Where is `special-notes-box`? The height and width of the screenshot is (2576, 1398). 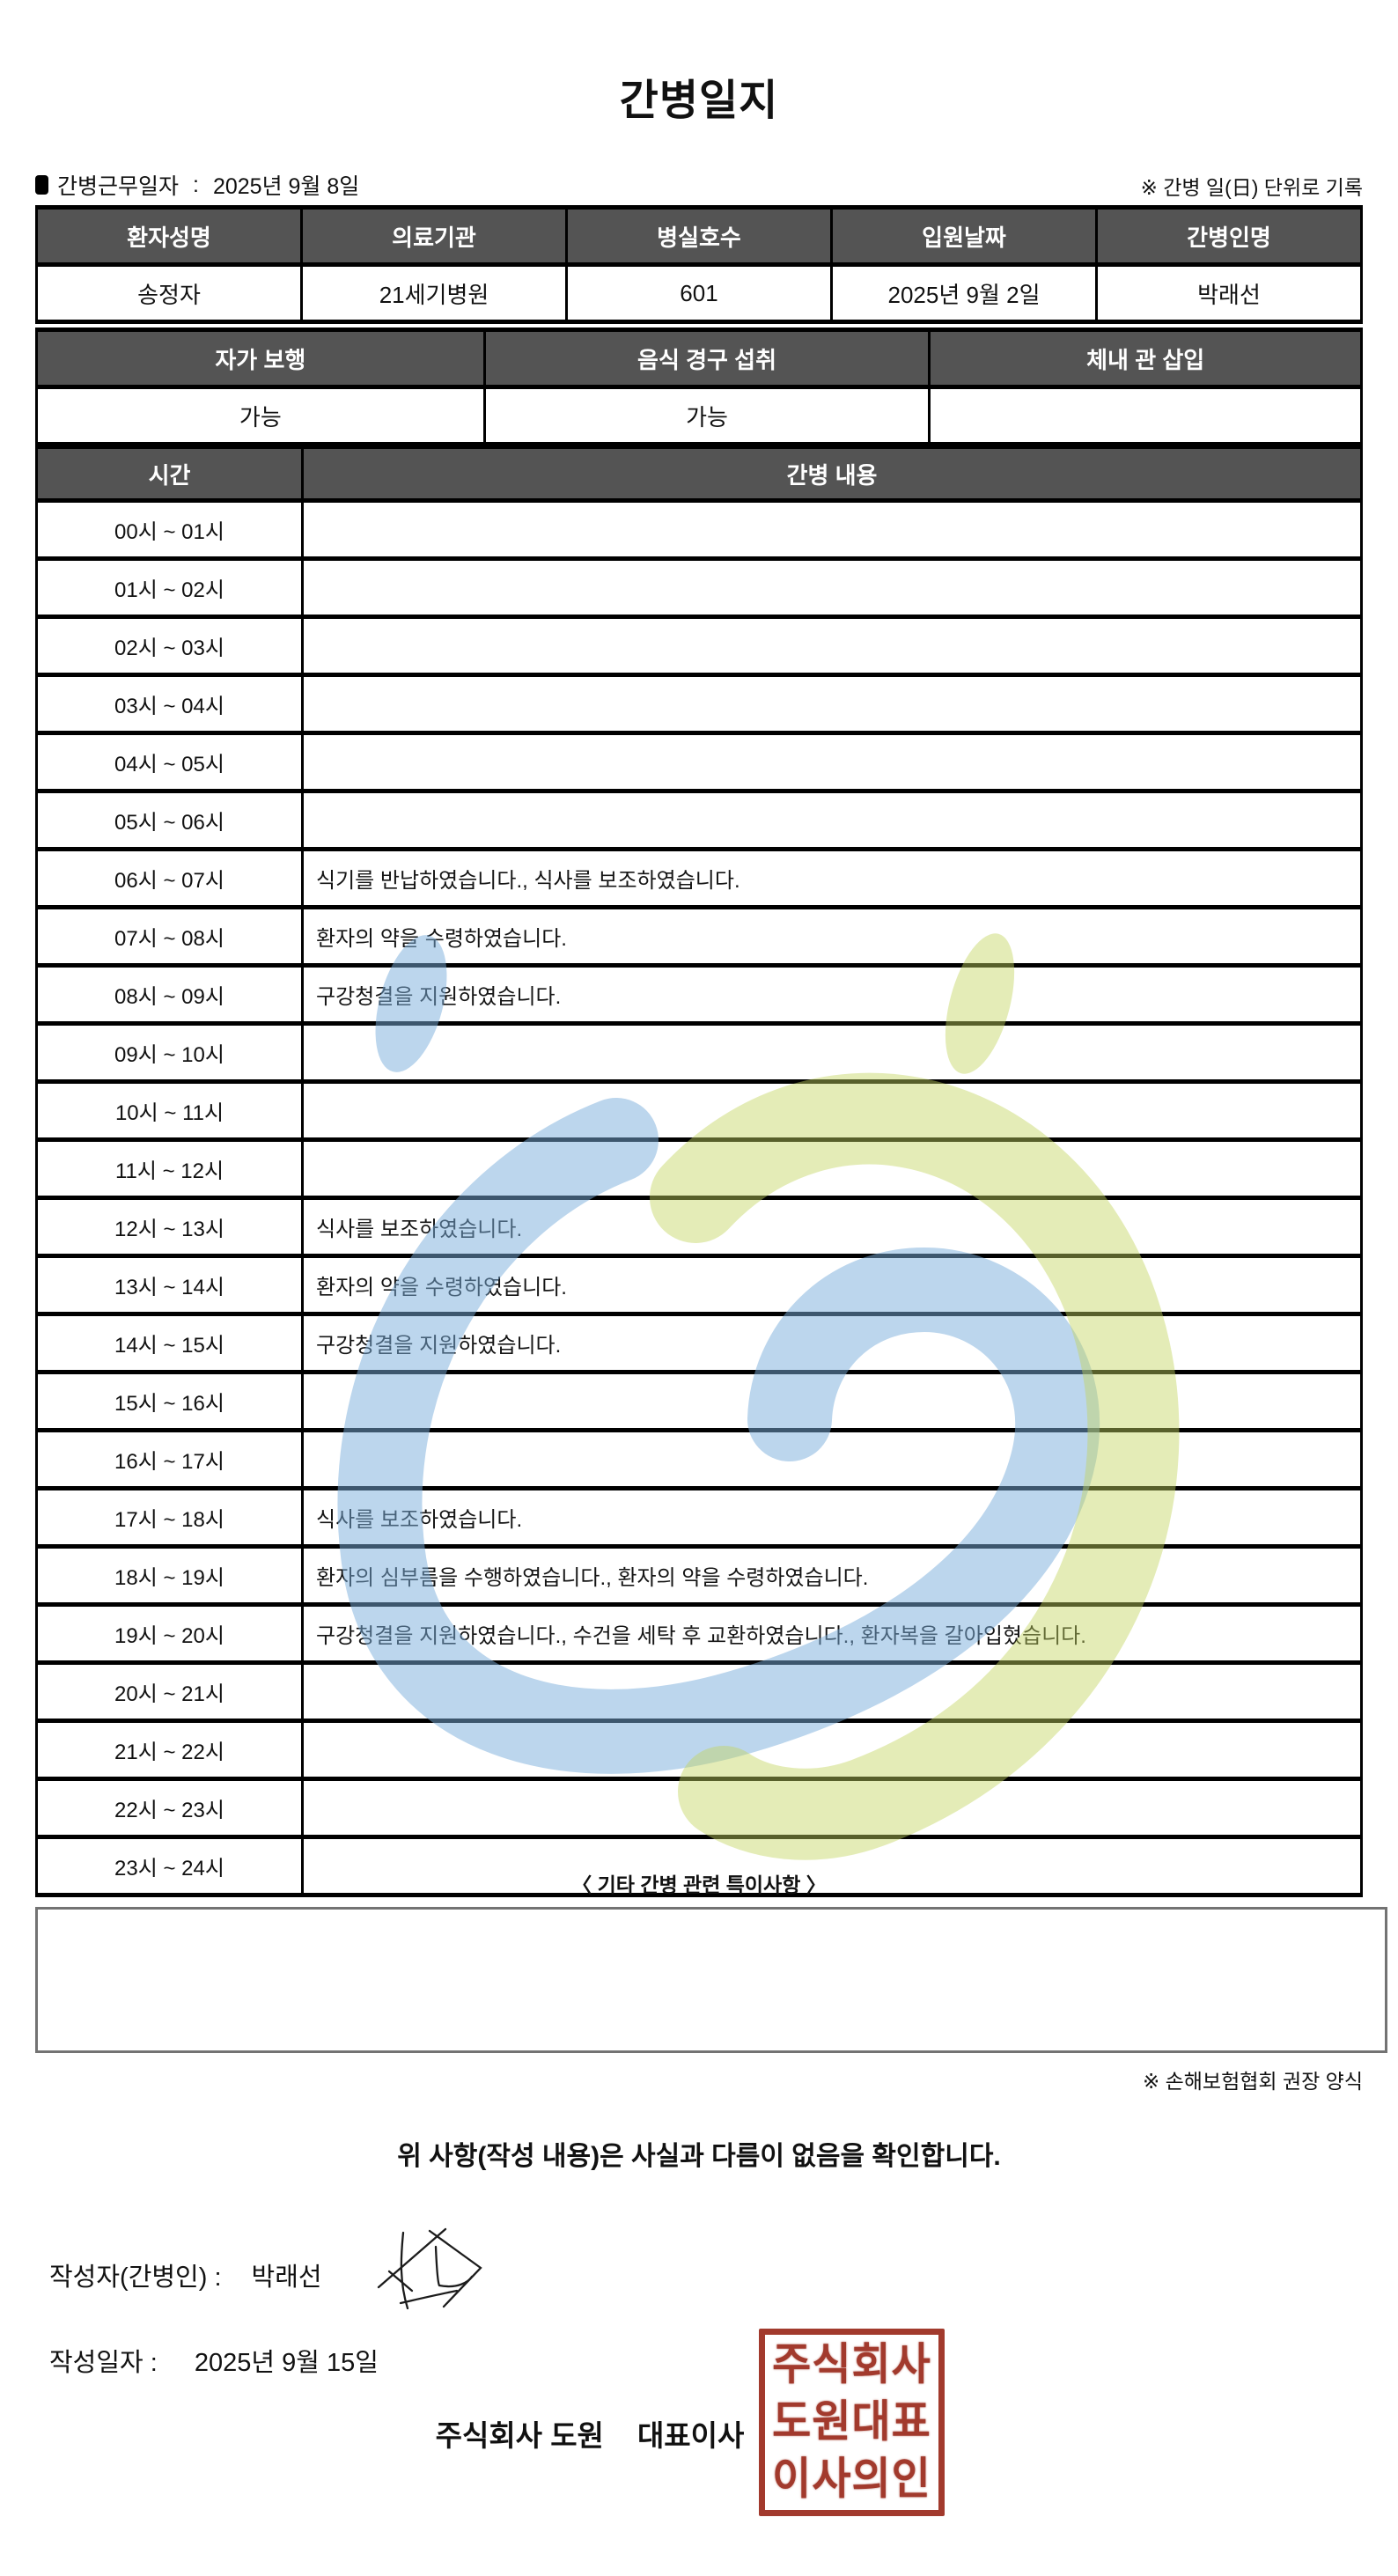
special-notes-box is located at coordinates (711, 1980).